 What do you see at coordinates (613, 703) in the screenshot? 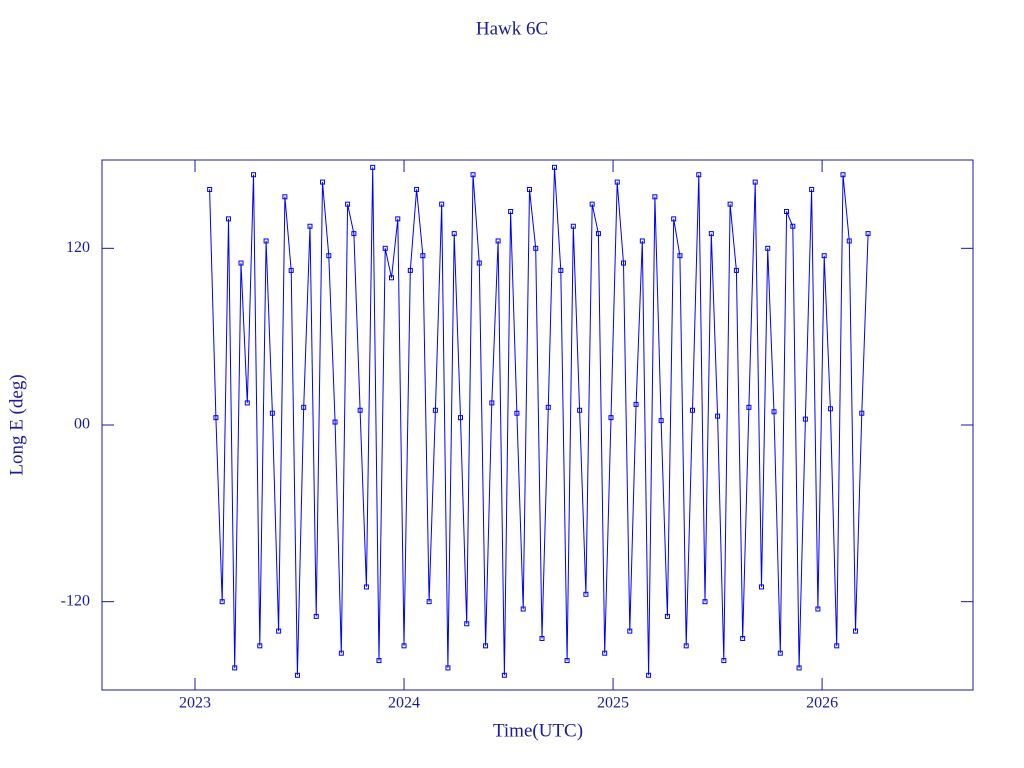
I see `x-tick-label: 2025` at bounding box center [613, 703].